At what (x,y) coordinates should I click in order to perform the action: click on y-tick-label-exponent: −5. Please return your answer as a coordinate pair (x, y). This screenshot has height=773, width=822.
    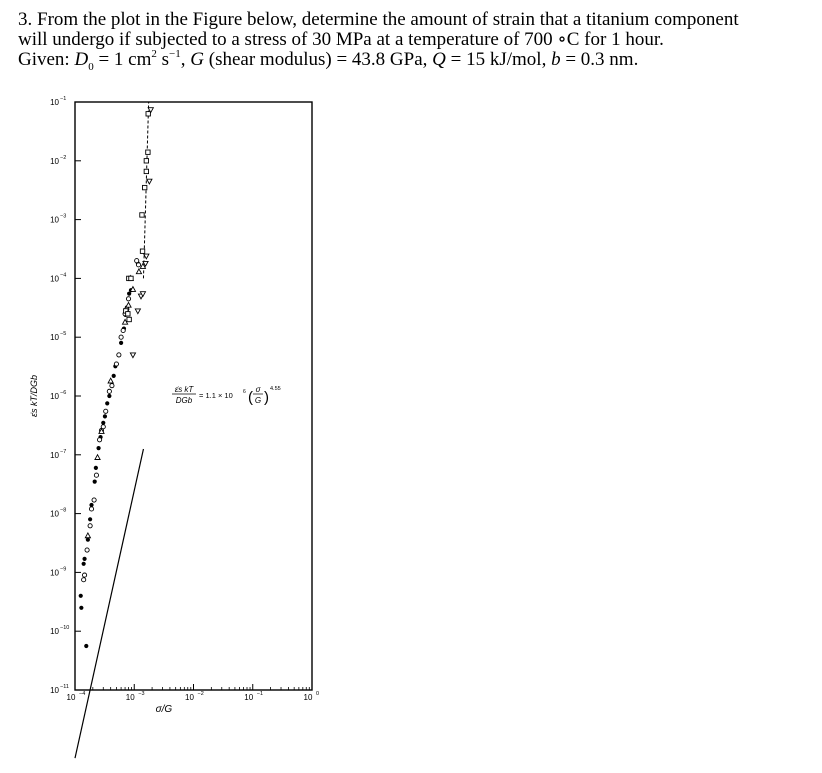
    Looking at the image, I should click on (63, 334).